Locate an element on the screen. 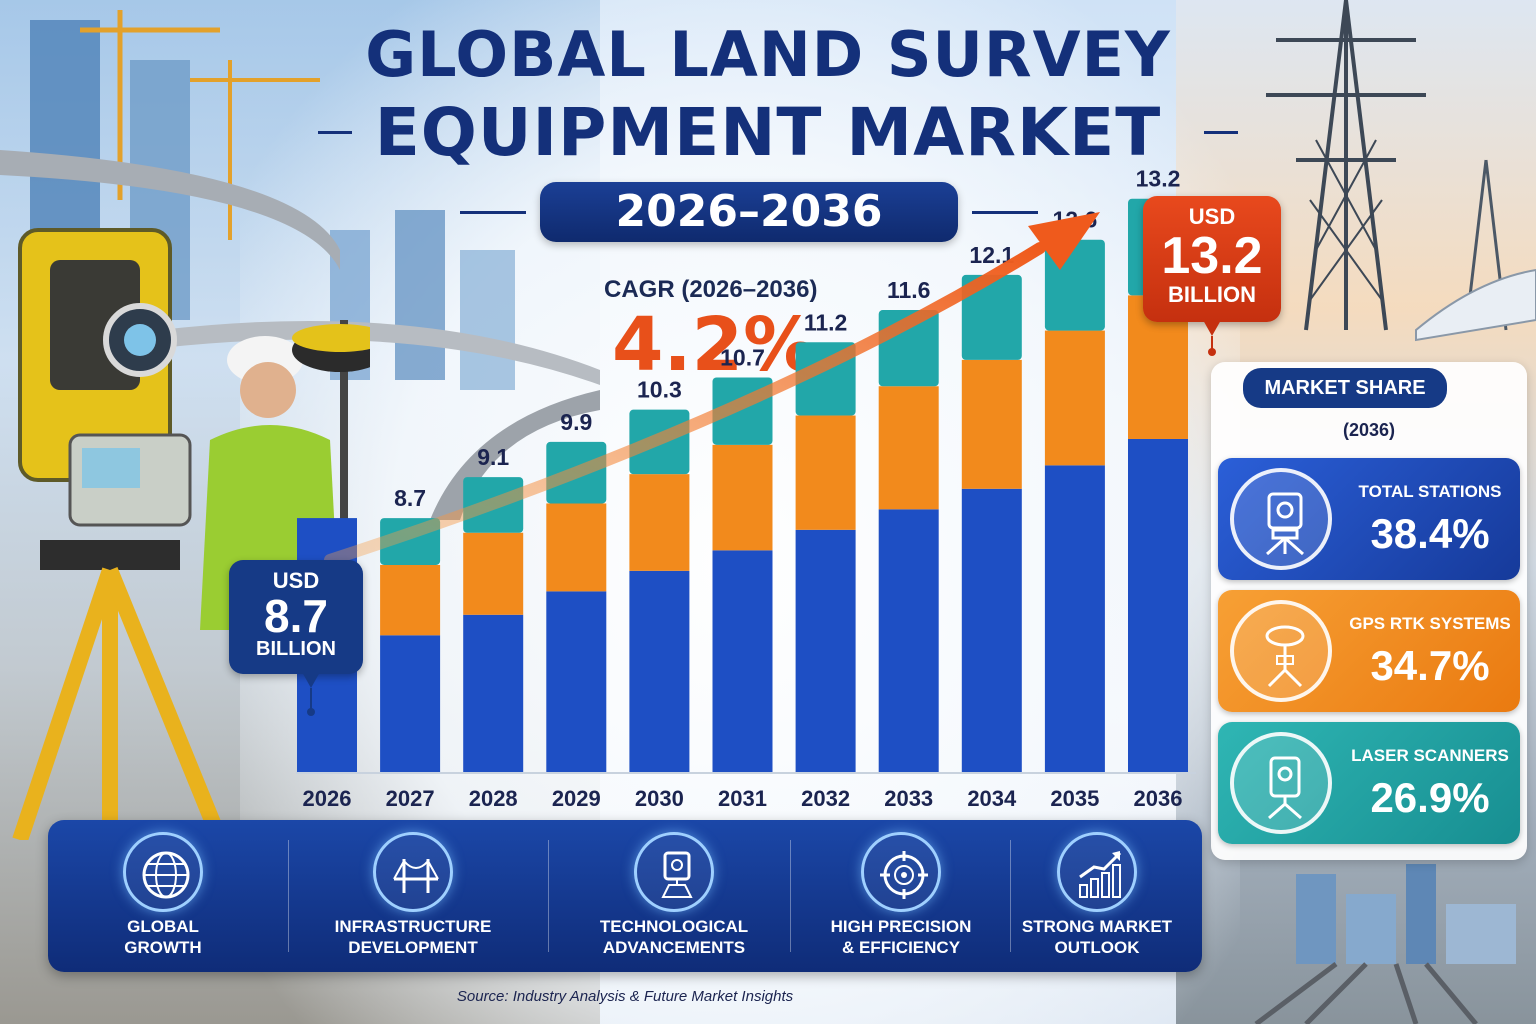 The image size is (1536, 1024). laser-scanner-icon is located at coordinates (1281, 783).